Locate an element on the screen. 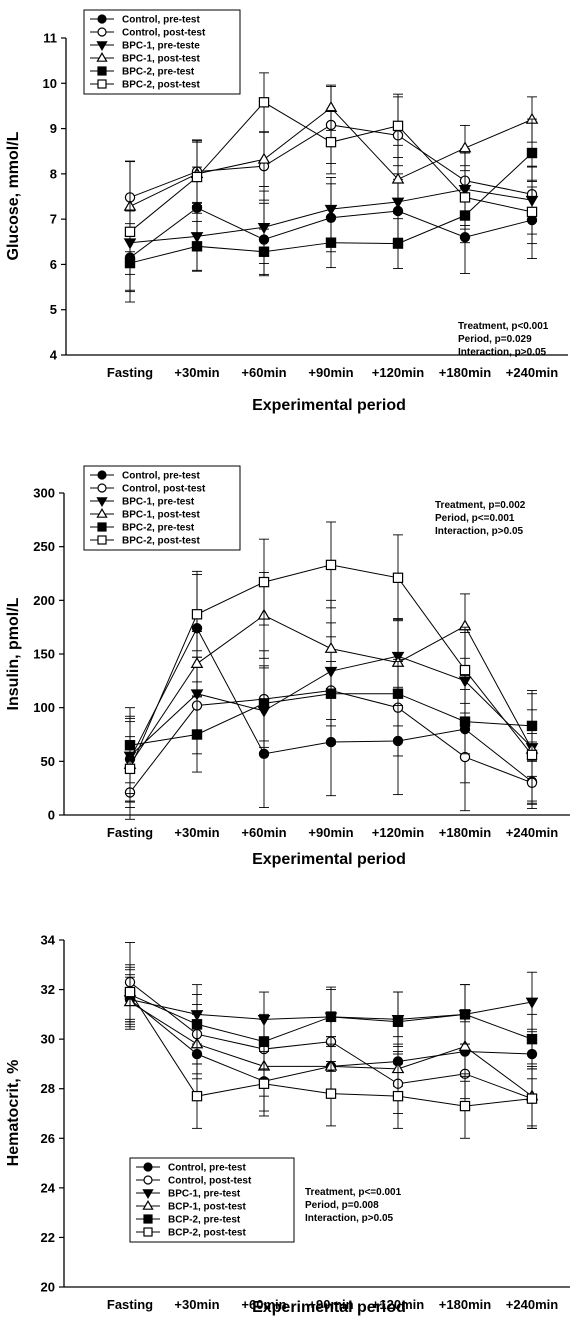  legend-label: BCP-2, post-test is located at coordinates (207, 1233).